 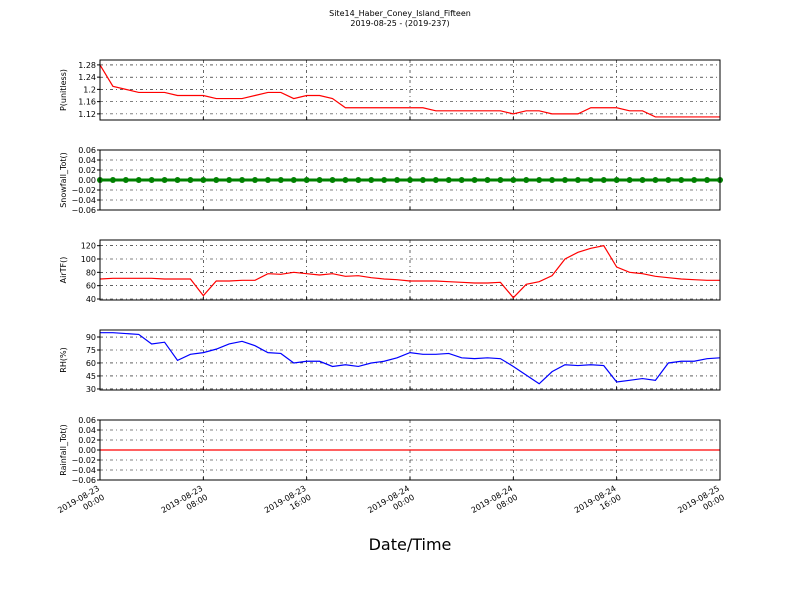 What do you see at coordinates (400, 13) in the screenshot?
I see `figure-title: Site14_Haber_Coney_Island_Fifteen` at bounding box center [400, 13].